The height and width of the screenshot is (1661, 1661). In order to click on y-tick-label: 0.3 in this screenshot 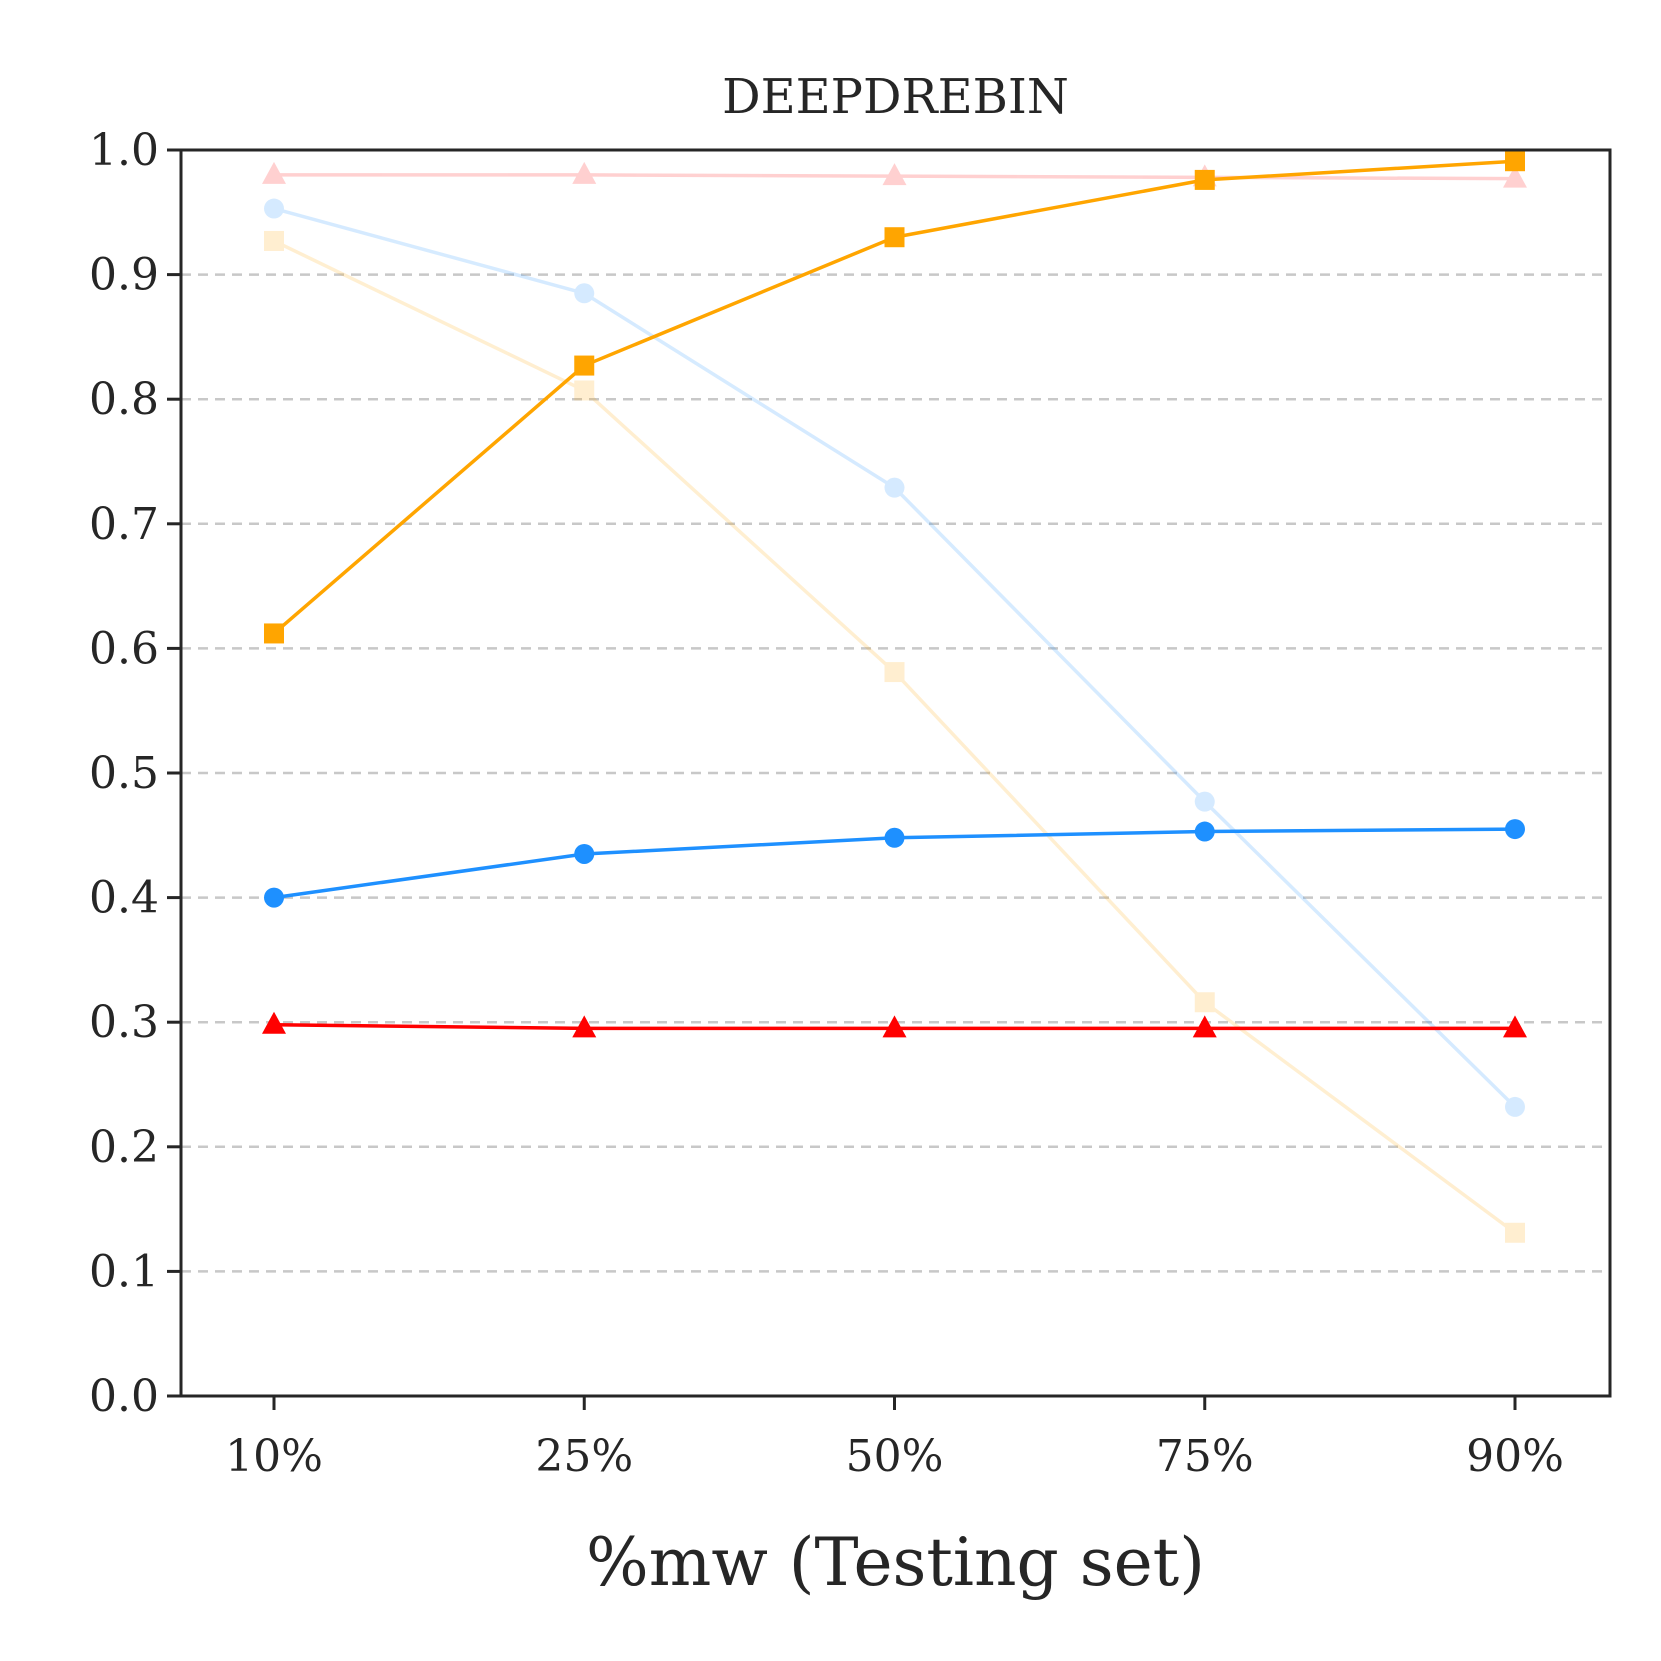, I will do `click(124, 1022)`.